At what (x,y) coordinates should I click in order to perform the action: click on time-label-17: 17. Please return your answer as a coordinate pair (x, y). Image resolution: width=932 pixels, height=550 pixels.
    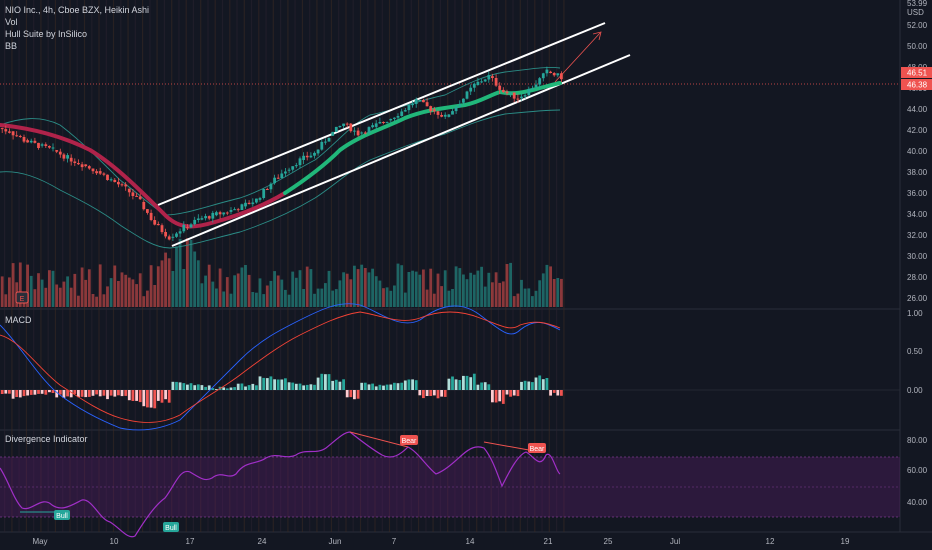
    Looking at the image, I should click on (190, 541).